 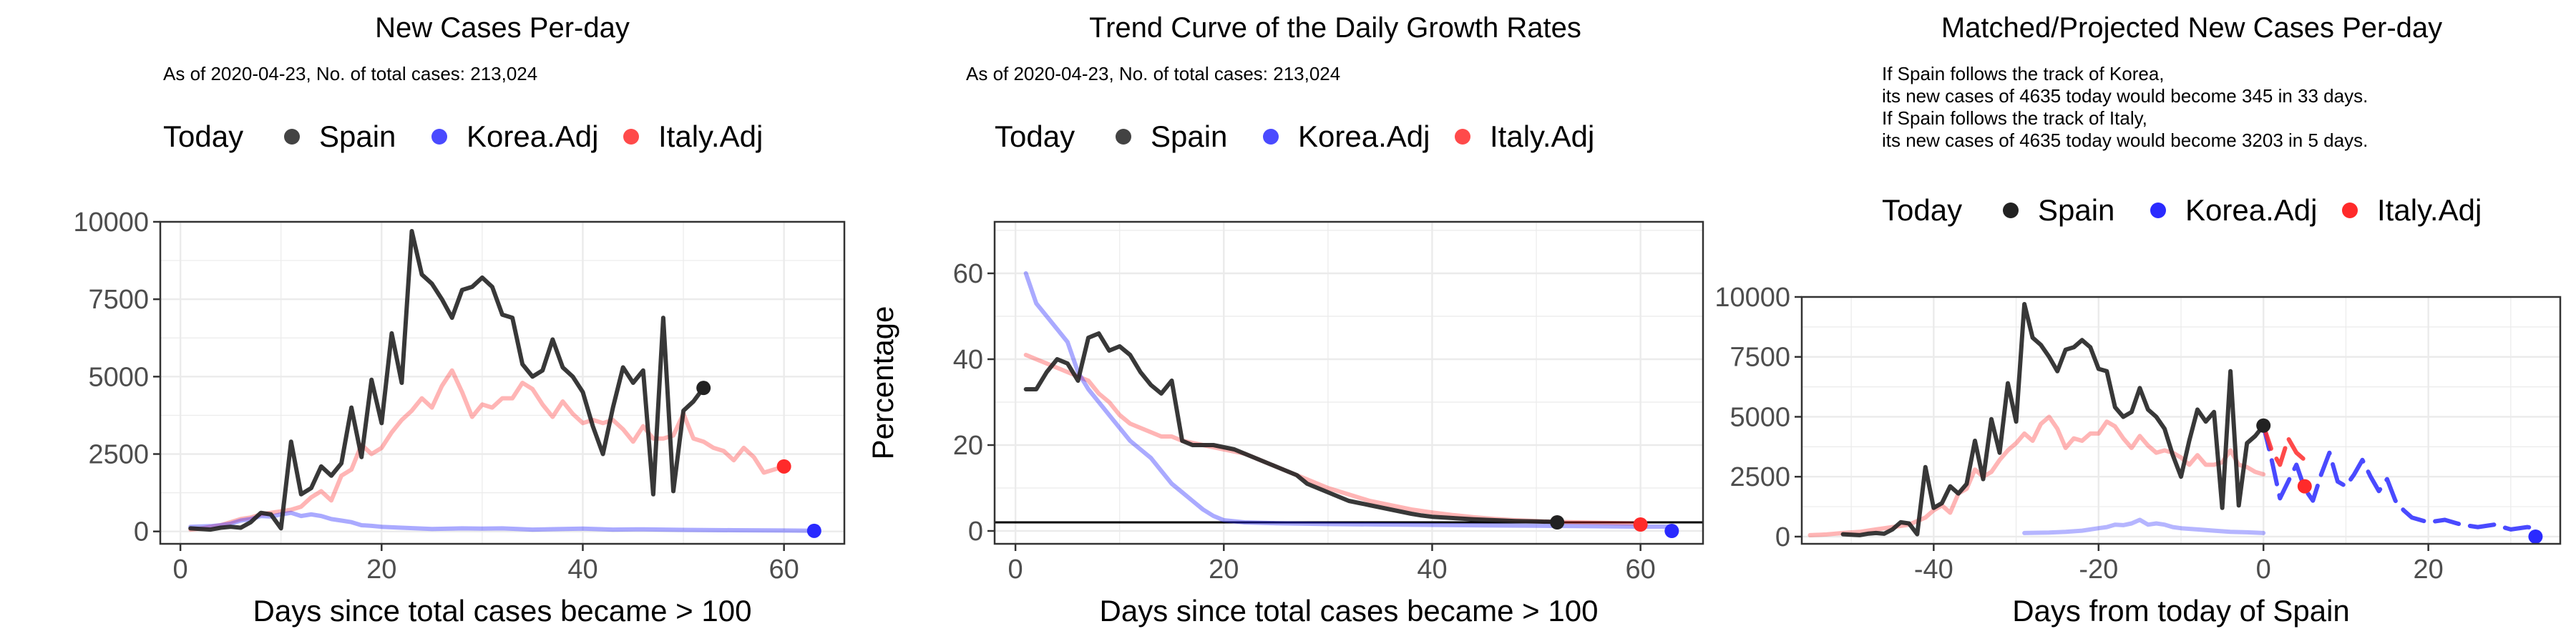 I want to click on x-tick-label: -20, so click(x=2098, y=570).